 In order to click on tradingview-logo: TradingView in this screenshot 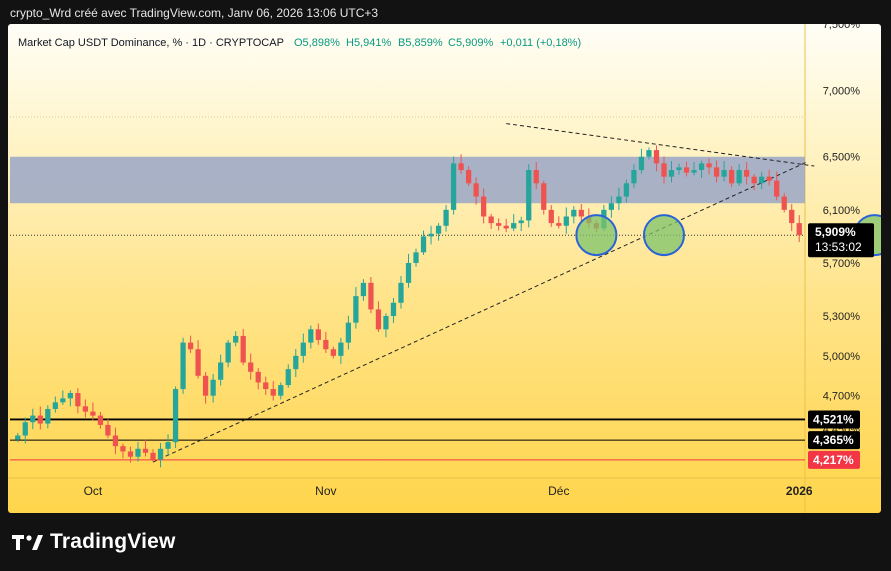, I will do `click(94, 542)`.